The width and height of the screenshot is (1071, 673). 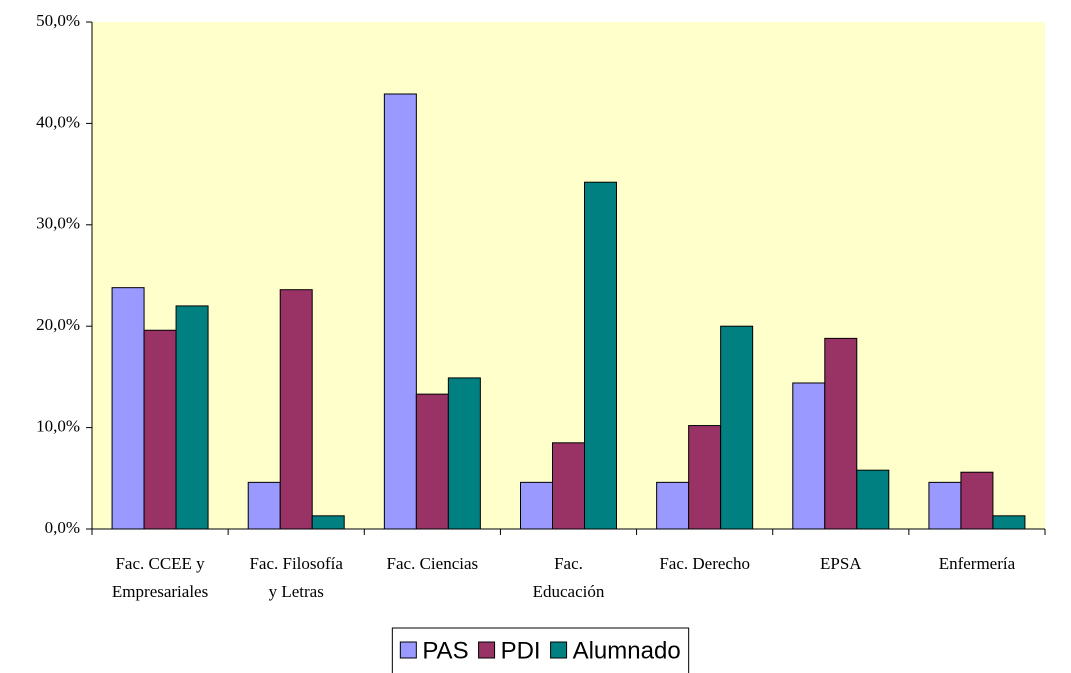 What do you see at coordinates (841, 563) in the screenshot?
I see `x-tick-label: EPSA` at bounding box center [841, 563].